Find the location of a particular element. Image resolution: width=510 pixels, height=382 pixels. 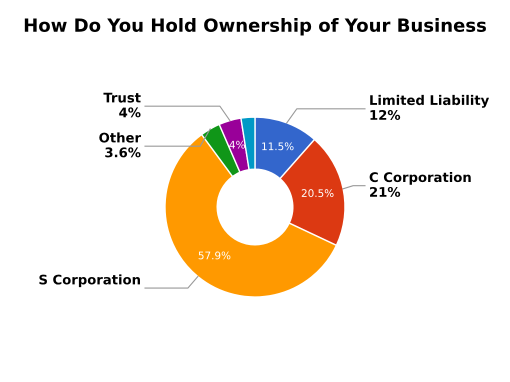

data-label: 57.9% is located at coordinates (214, 256).